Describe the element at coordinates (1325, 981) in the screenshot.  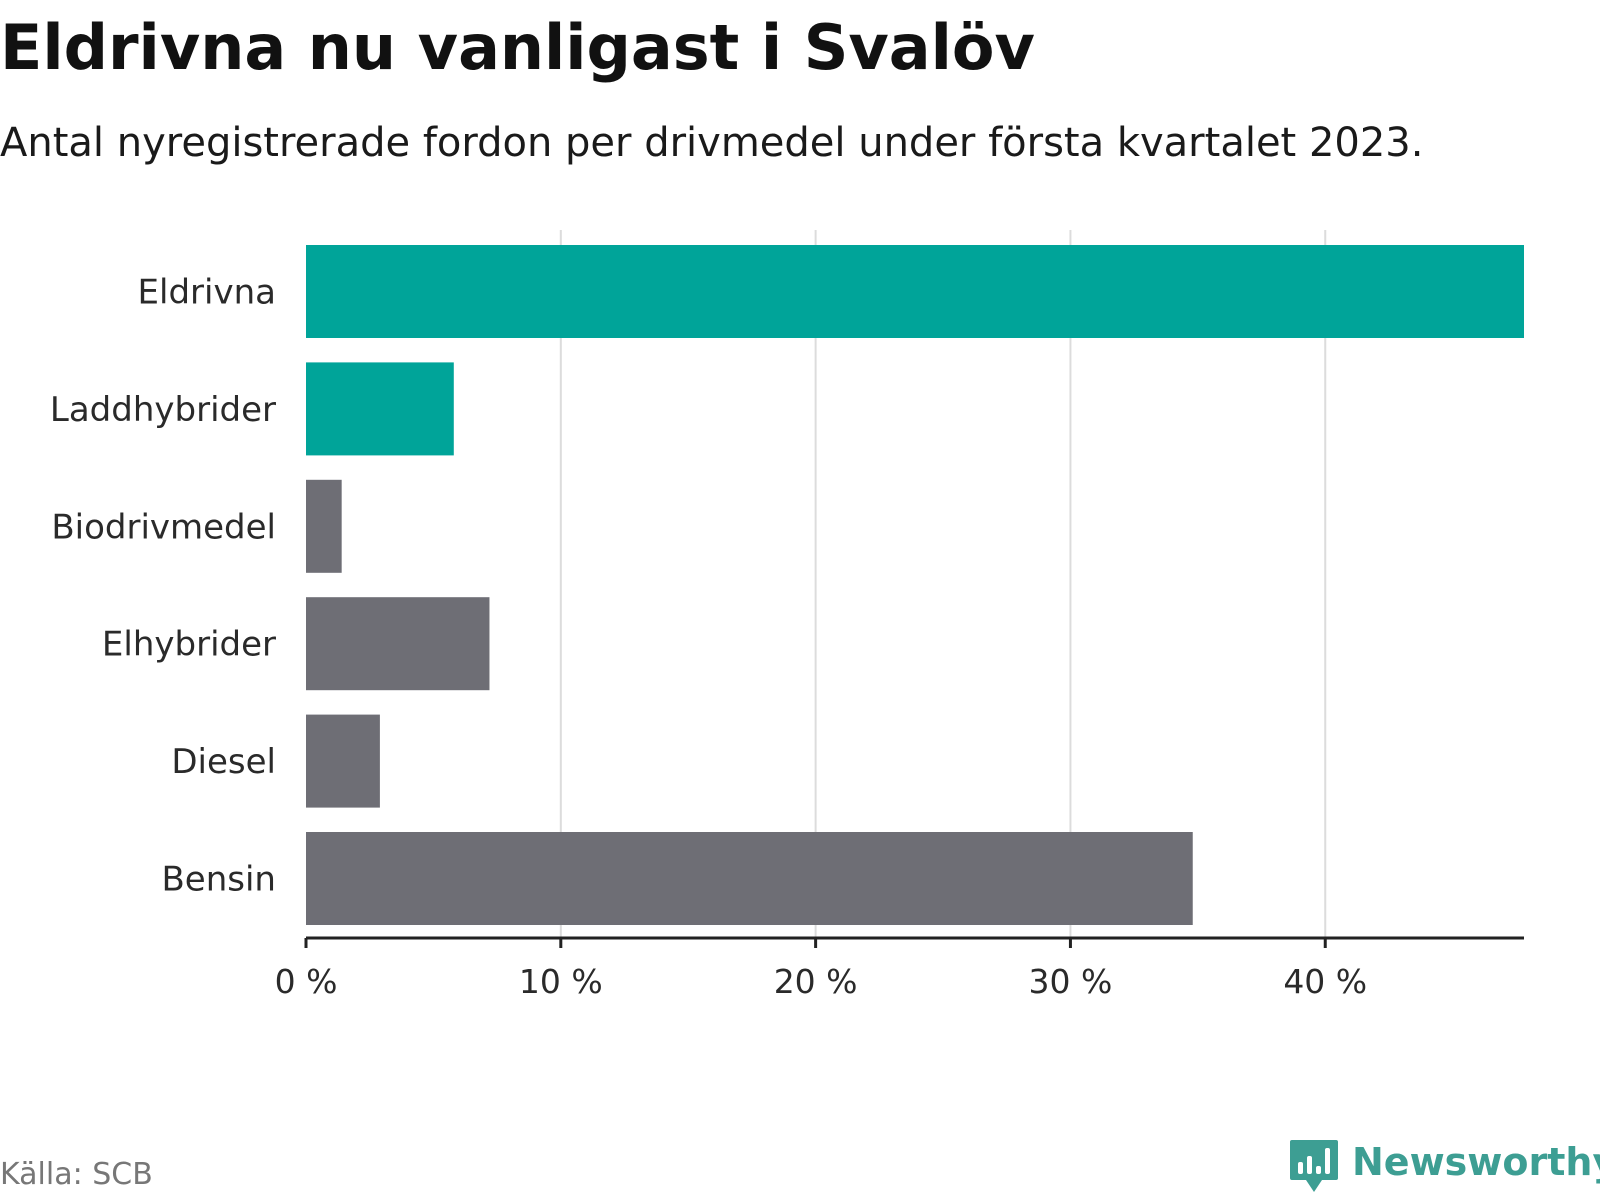
I see `x-tick-label: 40 %` at that location.